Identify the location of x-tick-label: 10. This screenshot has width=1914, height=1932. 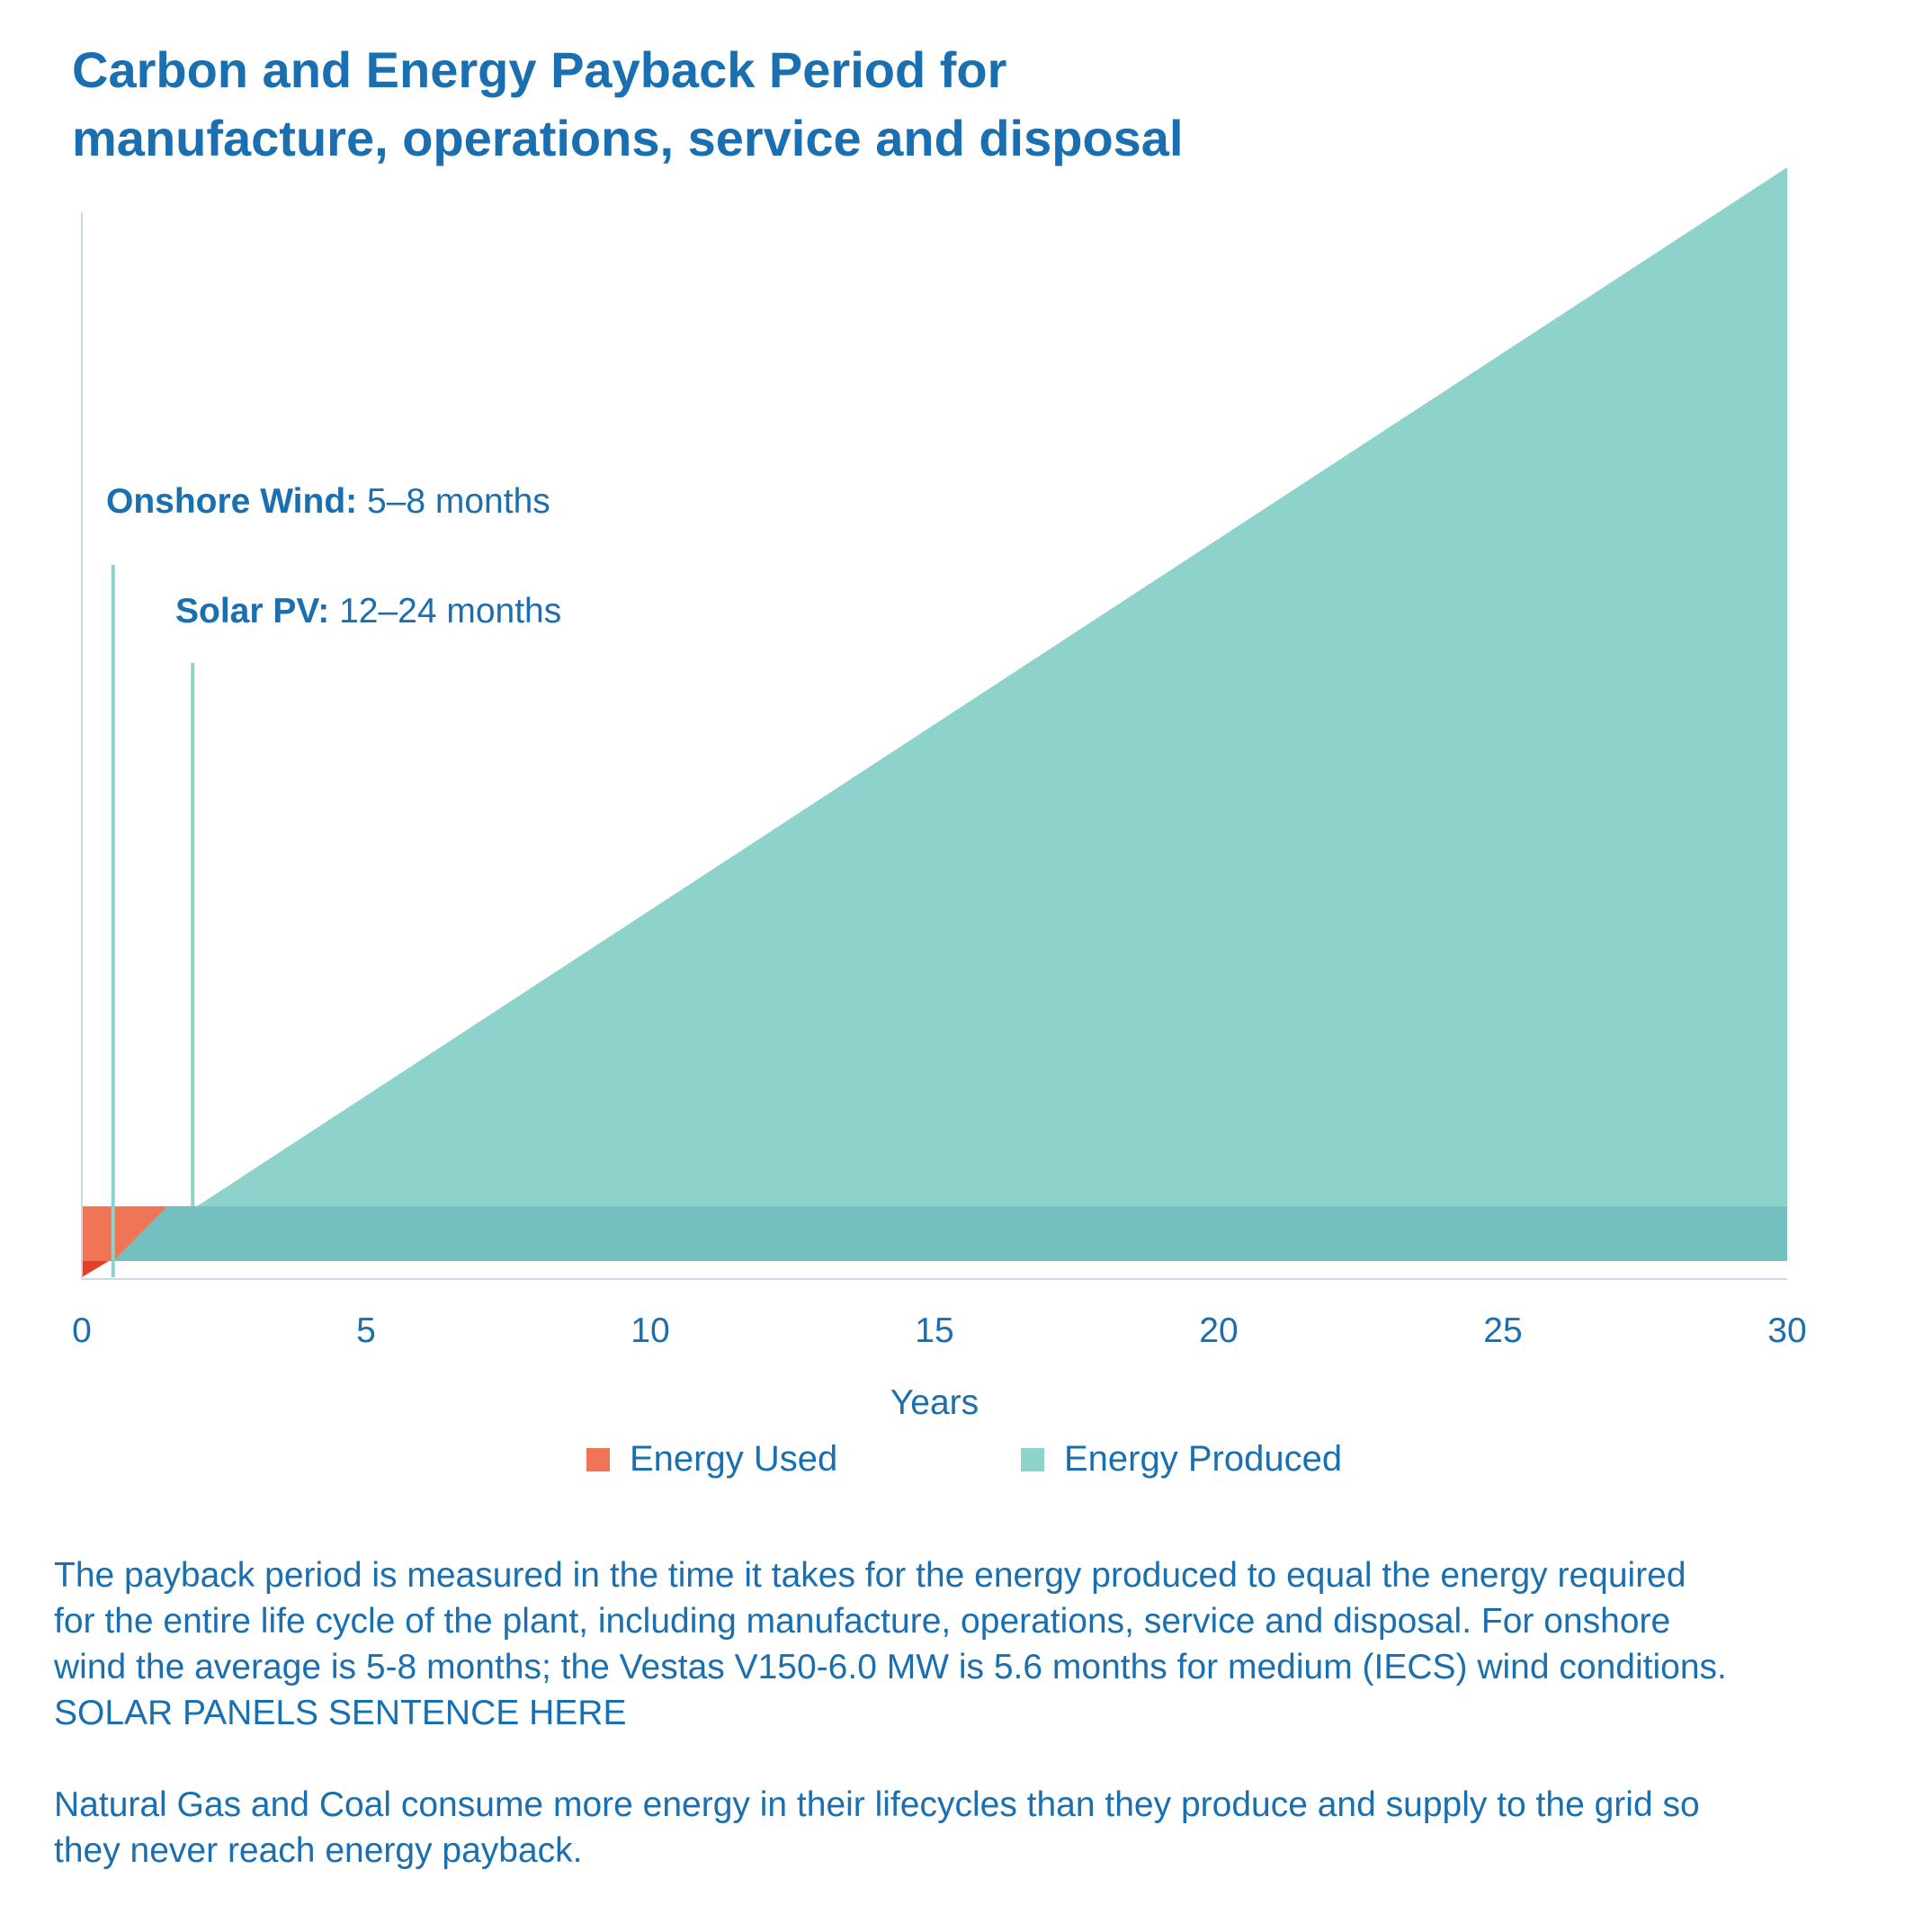
(650, 1330).